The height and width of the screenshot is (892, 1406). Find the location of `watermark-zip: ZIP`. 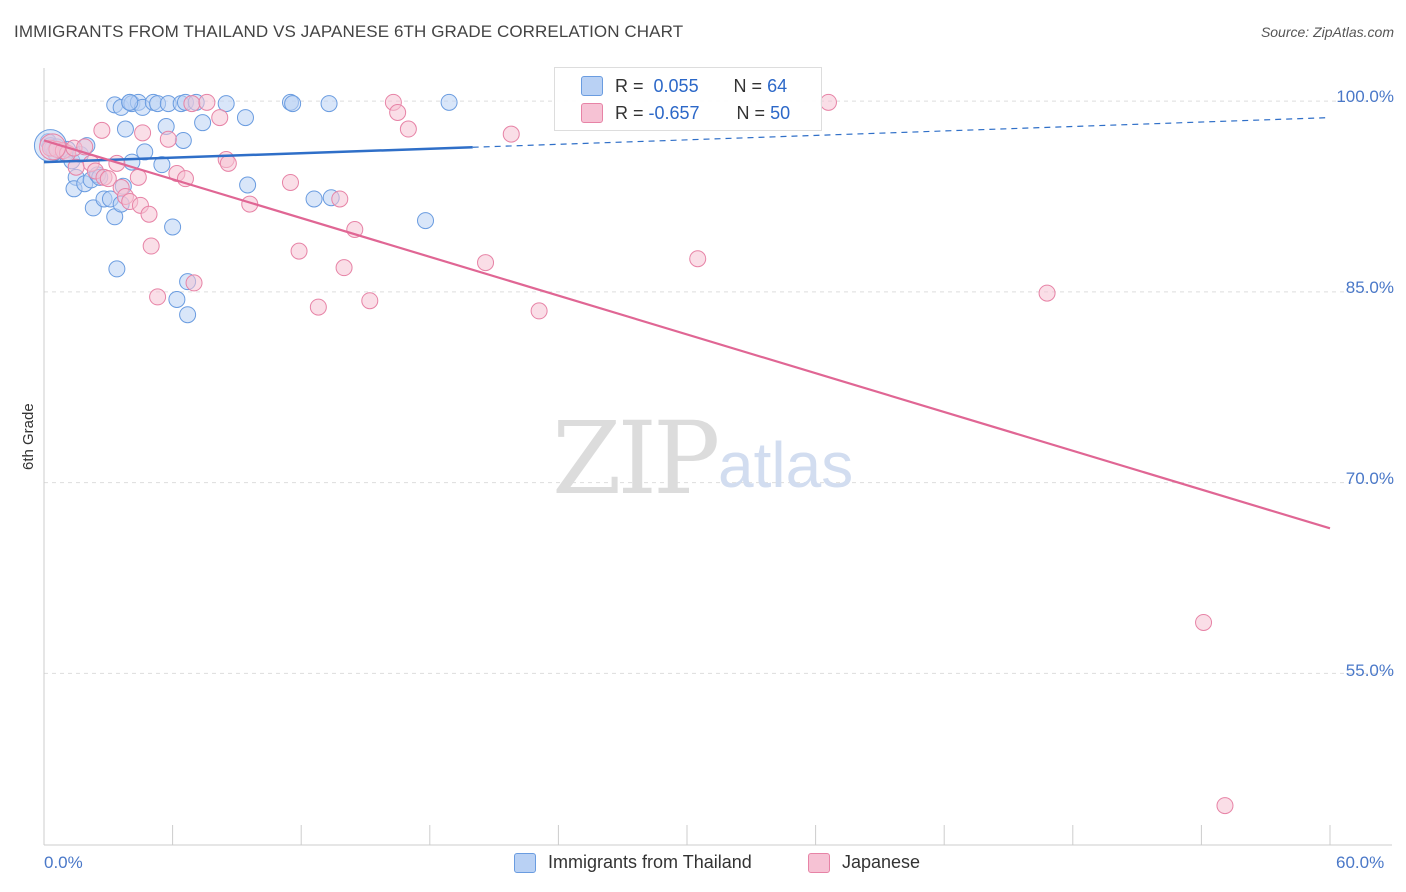

watermark-zip: ZIP is located at coordinates (636, 458).